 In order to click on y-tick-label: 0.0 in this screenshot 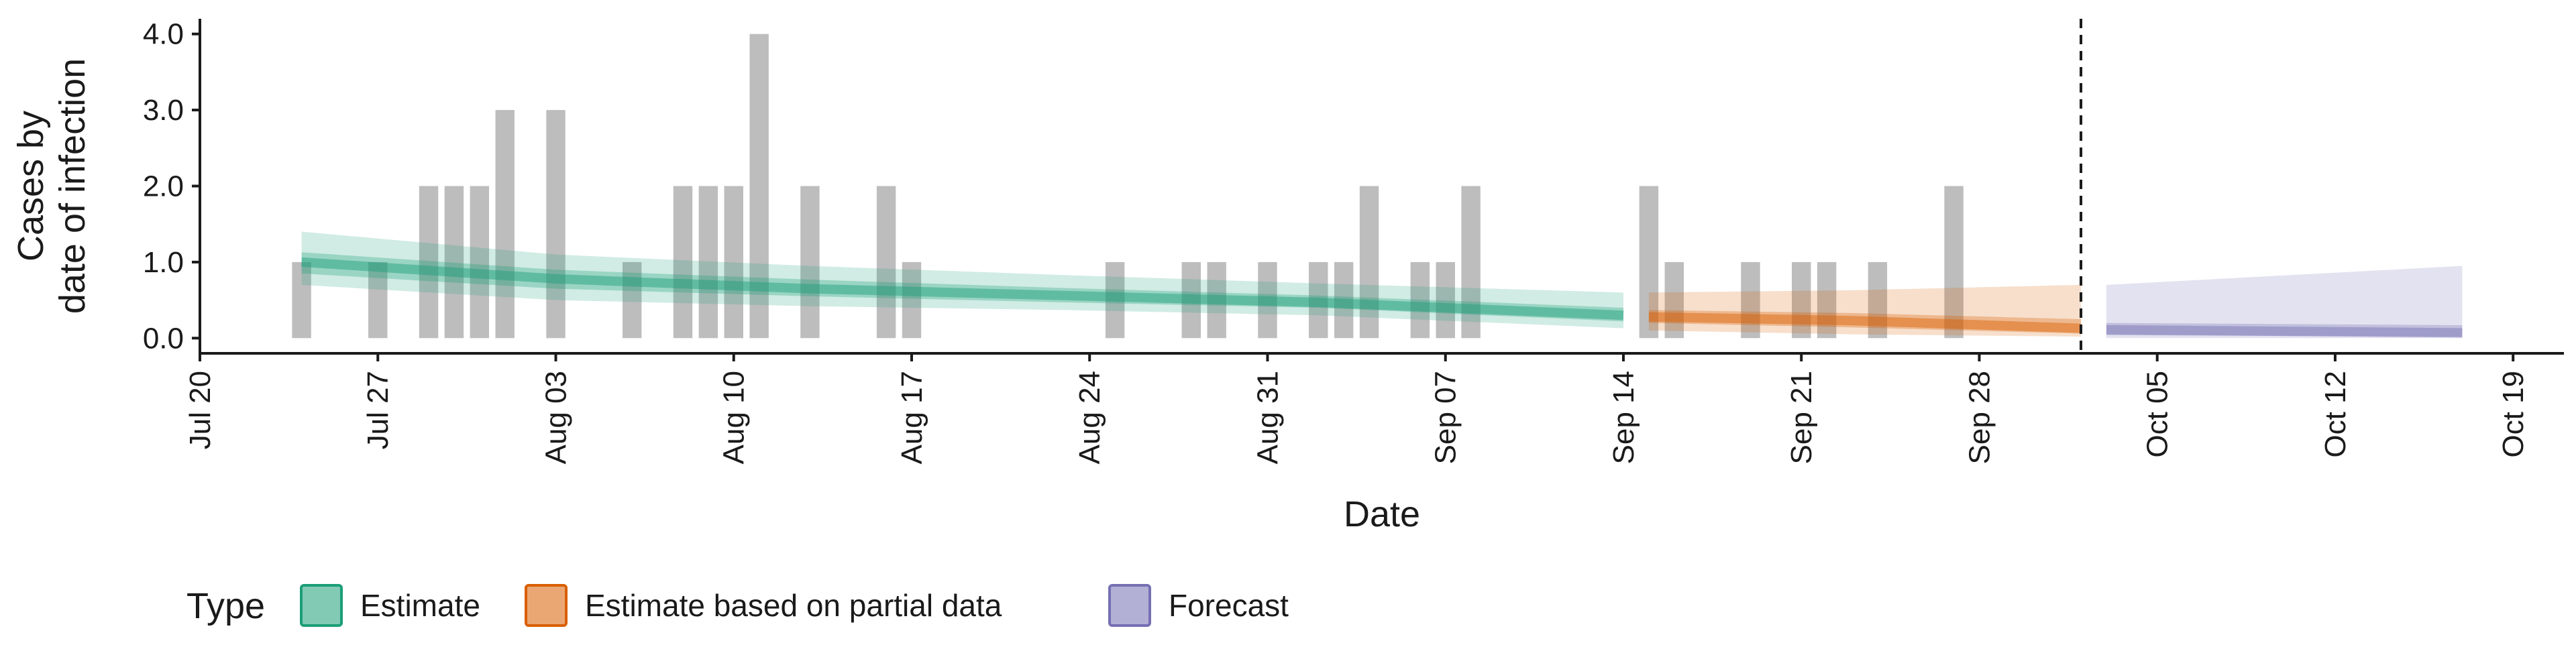, I will do `click(163, 338)`.